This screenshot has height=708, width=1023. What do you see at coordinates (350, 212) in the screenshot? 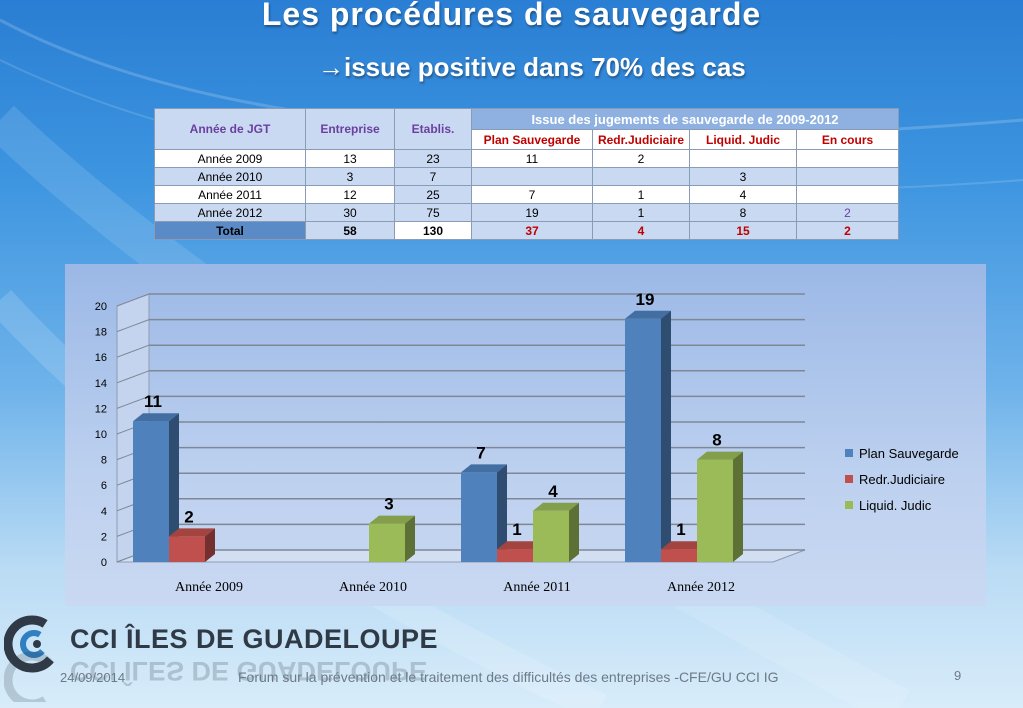
I see `cell-ent: 30` at bounding box center [350, 212].